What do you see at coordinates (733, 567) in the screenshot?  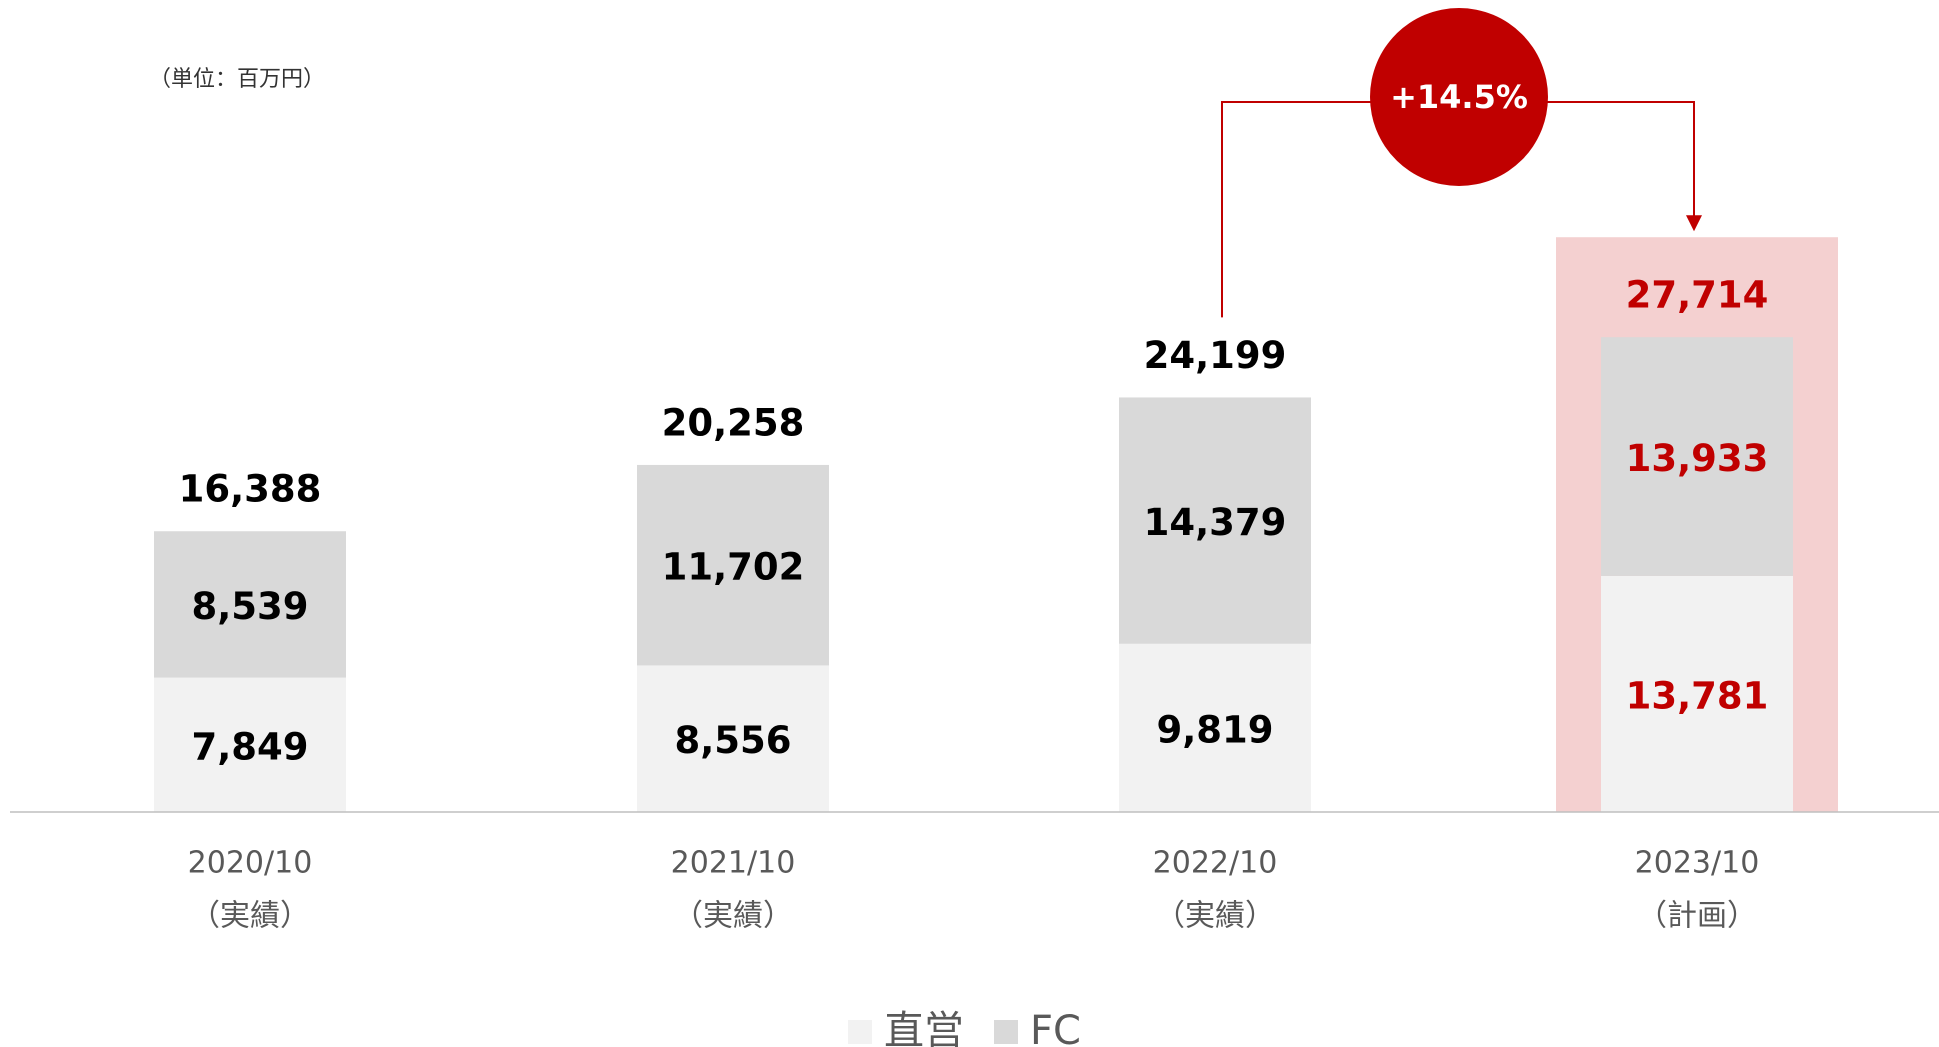 I see `value-label: 11,702` at bounding box center [733, 567].